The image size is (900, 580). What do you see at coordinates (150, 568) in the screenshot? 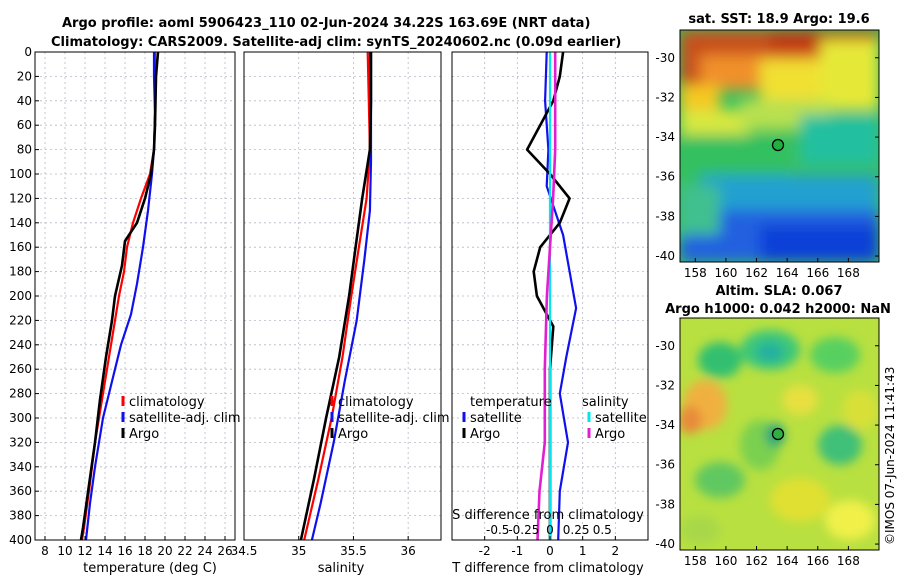
I see `temperature-x-label: temperature (deg C)` at bounding box center [150, 568].